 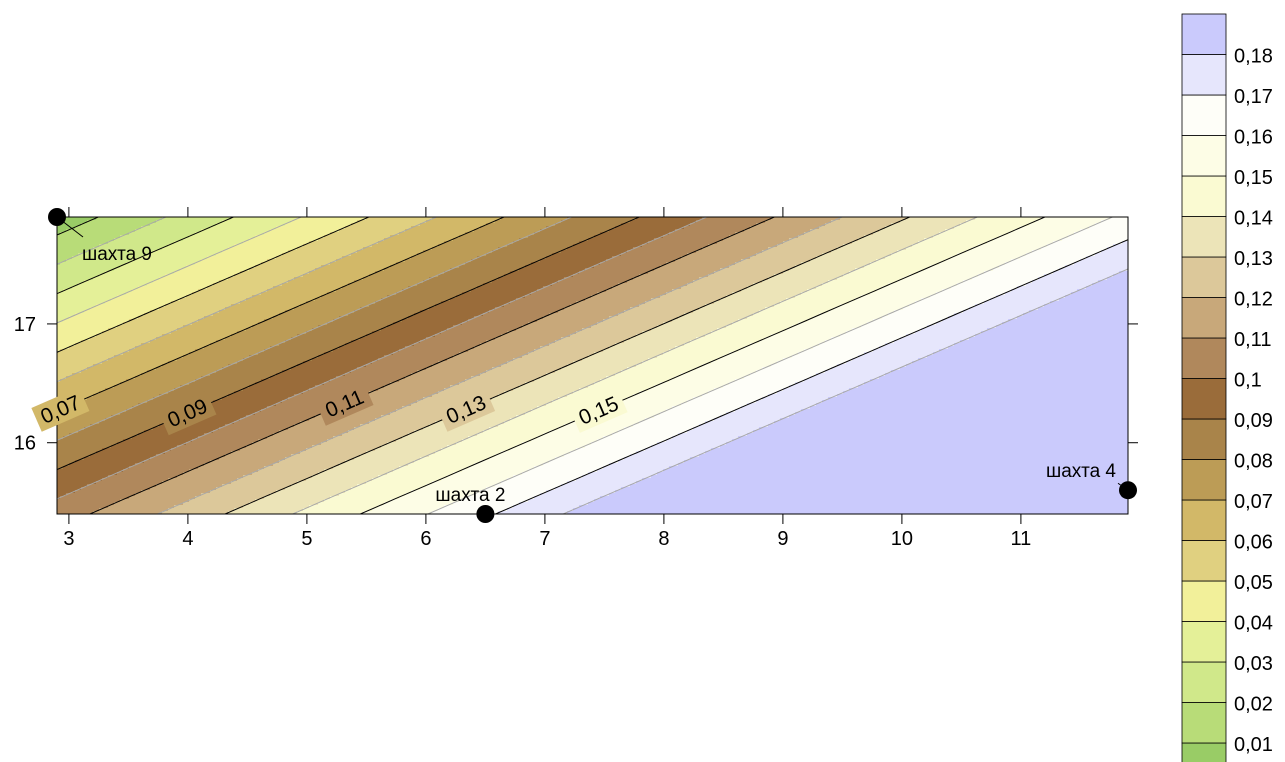 What do you see at coordinates (25, 325) in the screenshot?
I see `y-tick-label: 17` at bounding box center [25, 325].